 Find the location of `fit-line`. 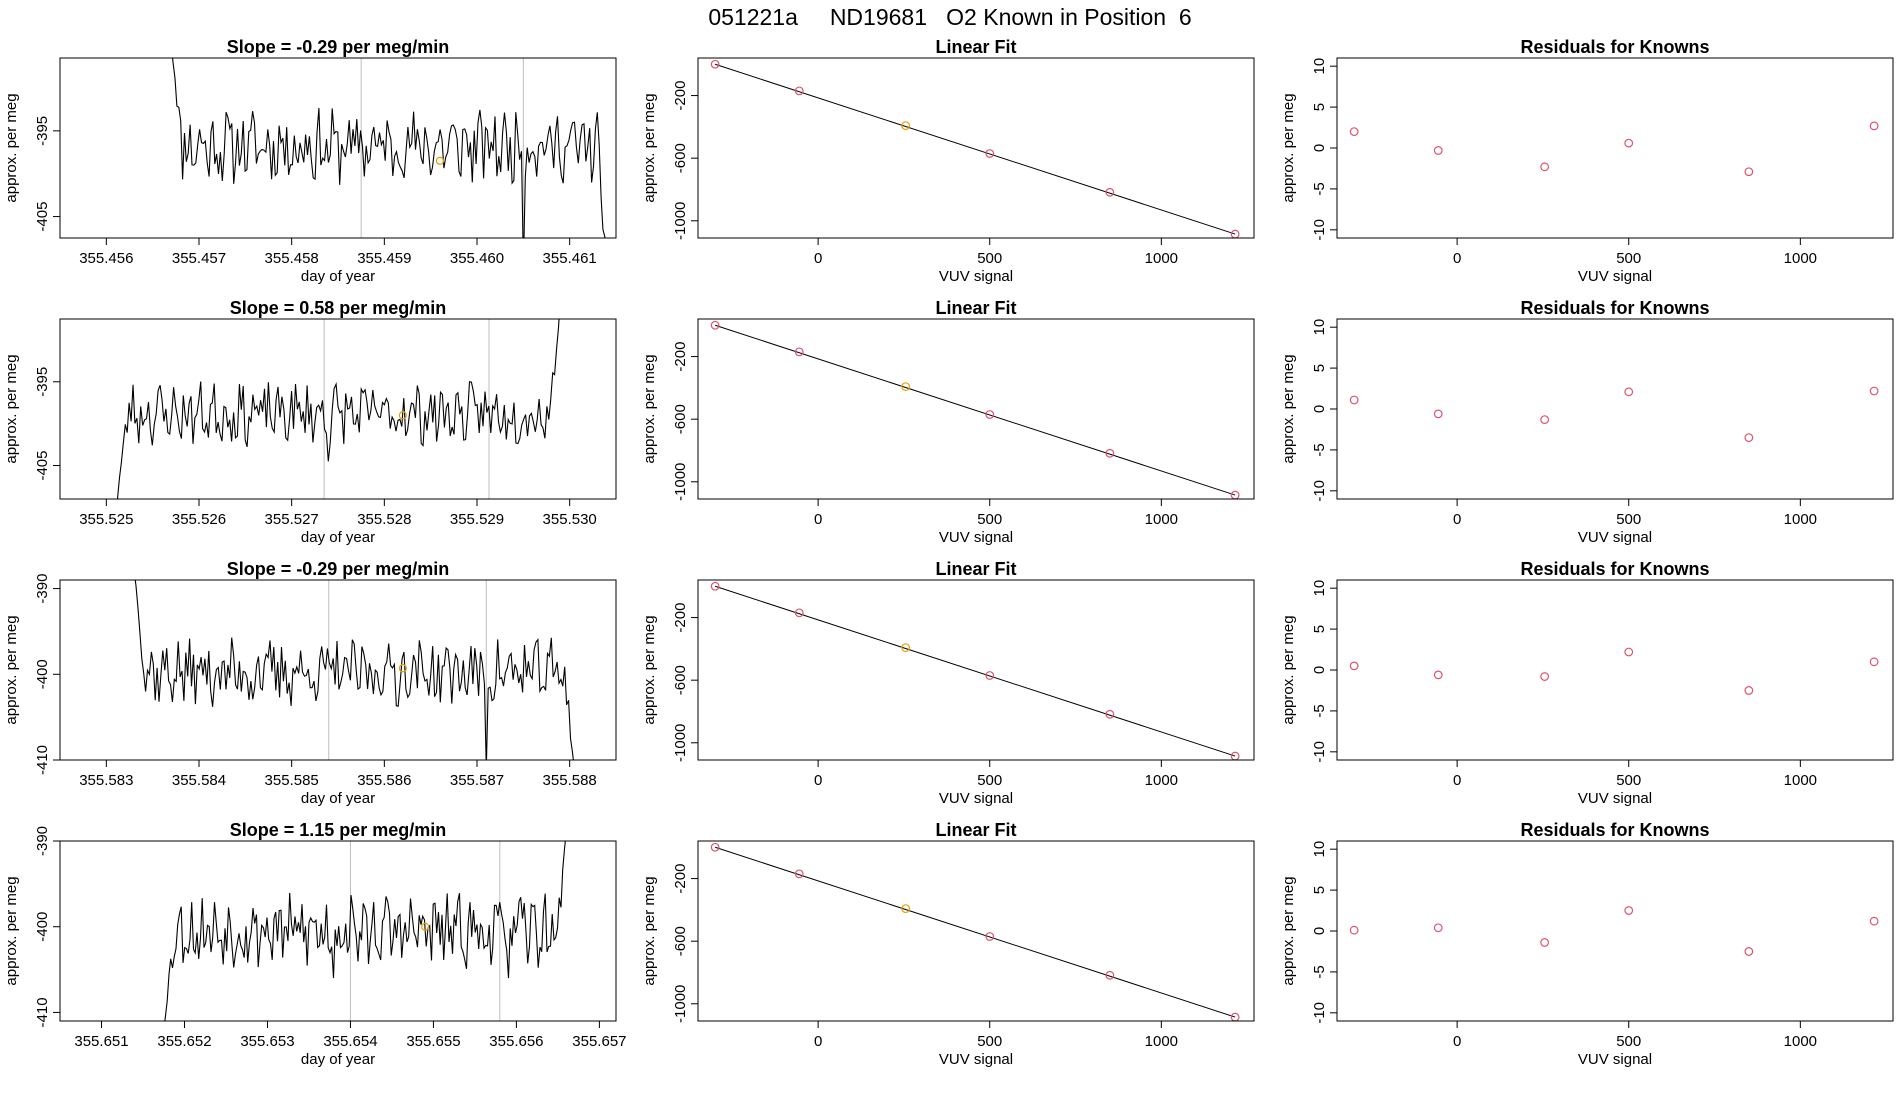

fit-line is located at coordinates (975, 671).